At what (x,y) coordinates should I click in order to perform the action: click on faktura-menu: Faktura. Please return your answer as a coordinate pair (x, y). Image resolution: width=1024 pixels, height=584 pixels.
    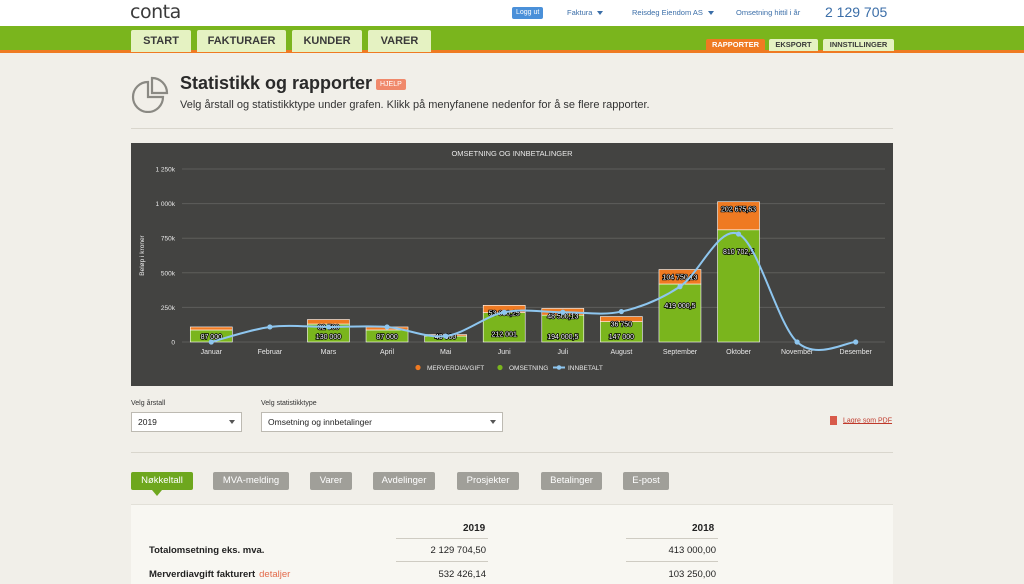
    Looking at the image, I should click on (585, 12).